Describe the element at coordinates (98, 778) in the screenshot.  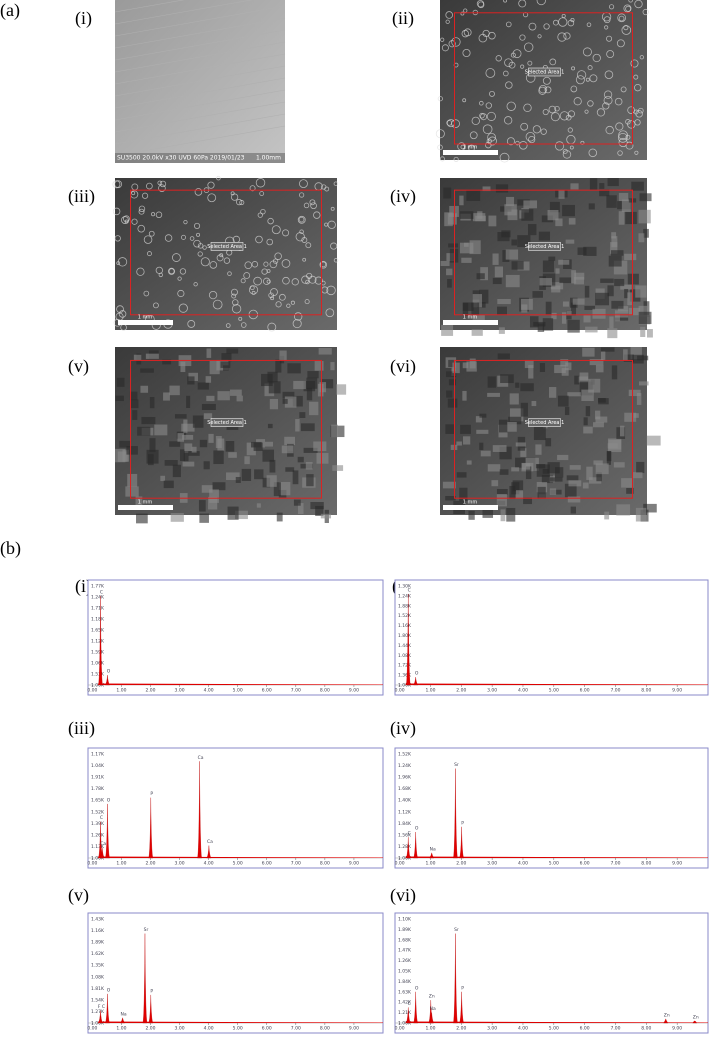
I see `y-tick-label: 1.91K` at that location.